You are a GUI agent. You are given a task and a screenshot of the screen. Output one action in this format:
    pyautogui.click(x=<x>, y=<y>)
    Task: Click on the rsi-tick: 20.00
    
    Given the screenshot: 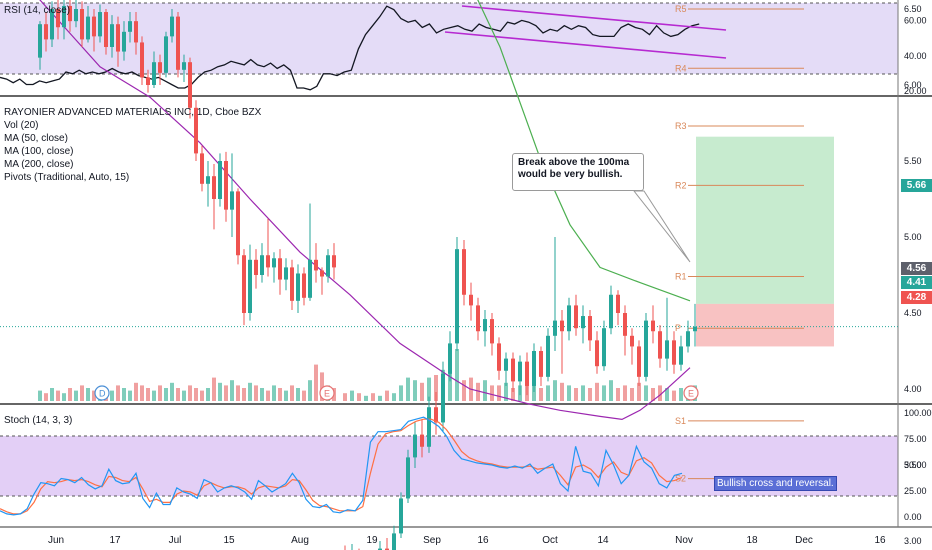 What is the action you would take?
    pyautogui.click(x=915, y=91)
    